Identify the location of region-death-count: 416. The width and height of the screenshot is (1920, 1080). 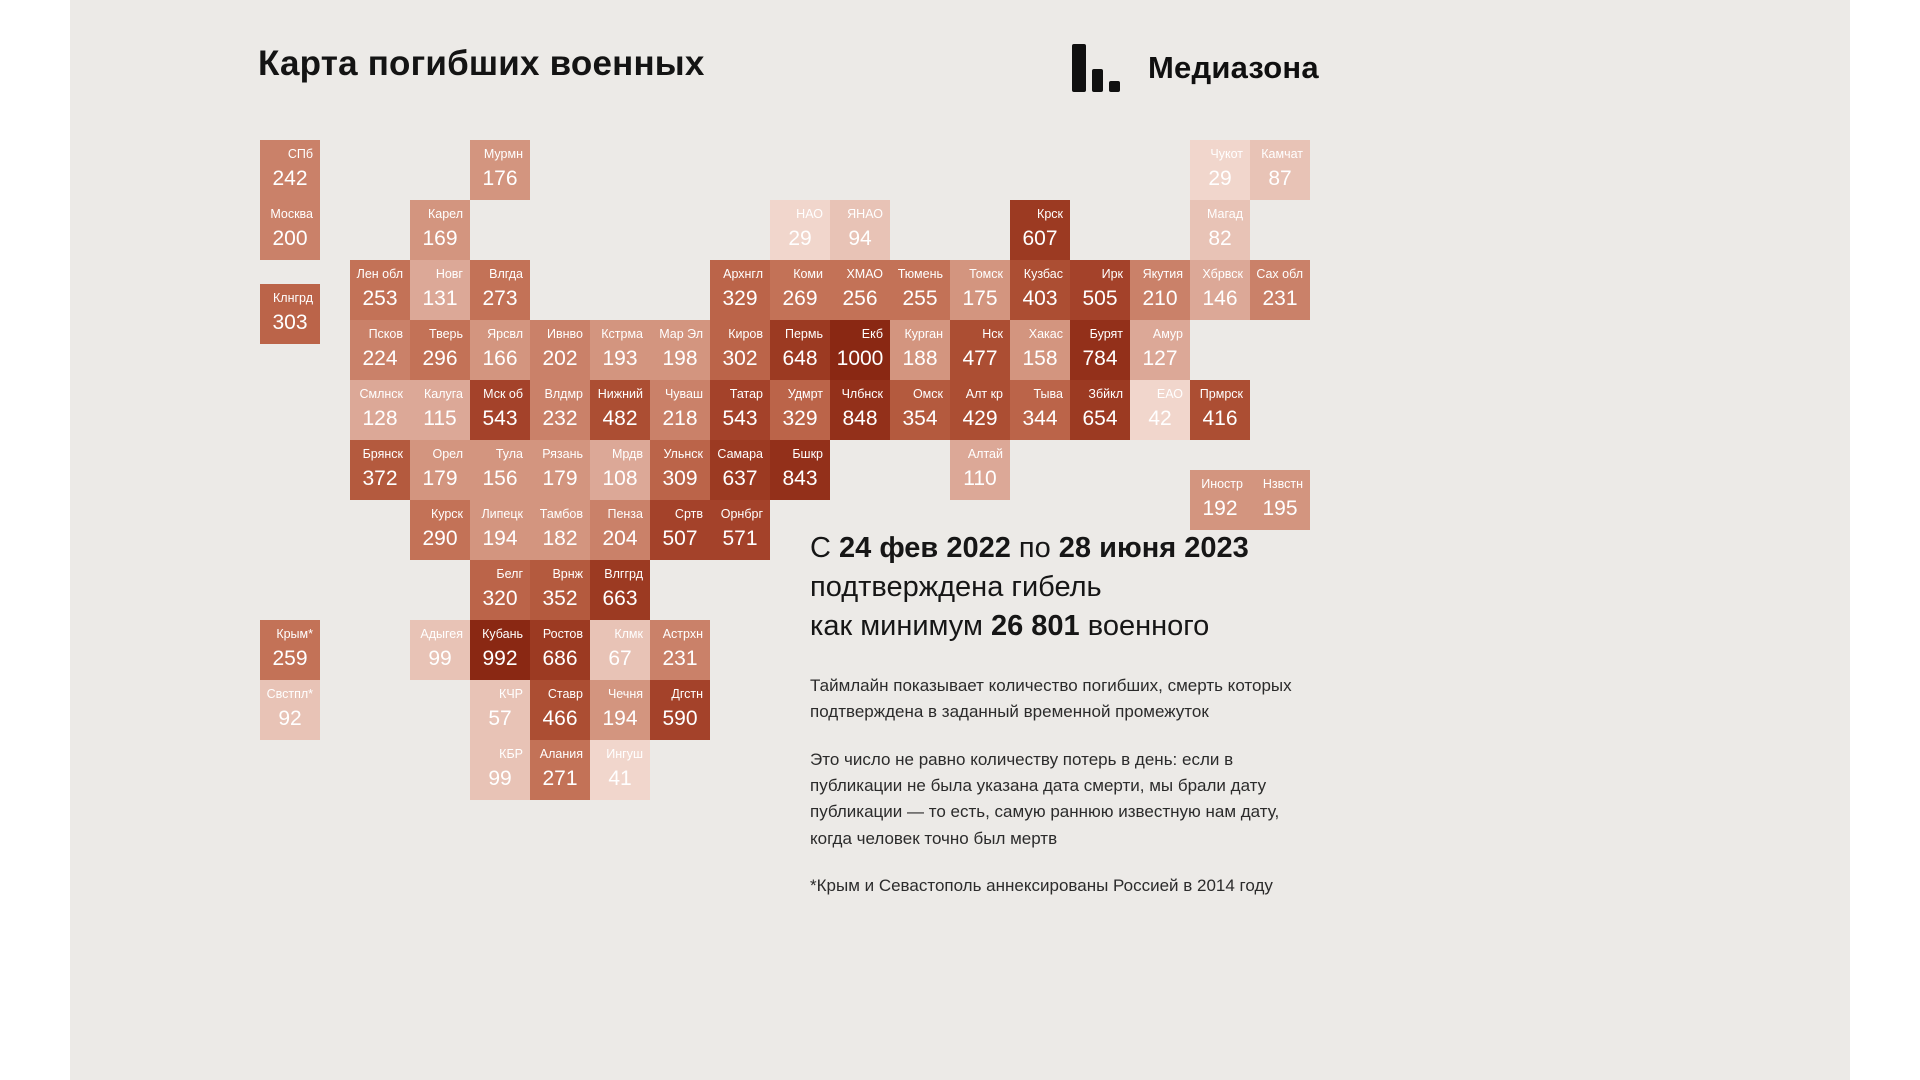
(1220, 418).